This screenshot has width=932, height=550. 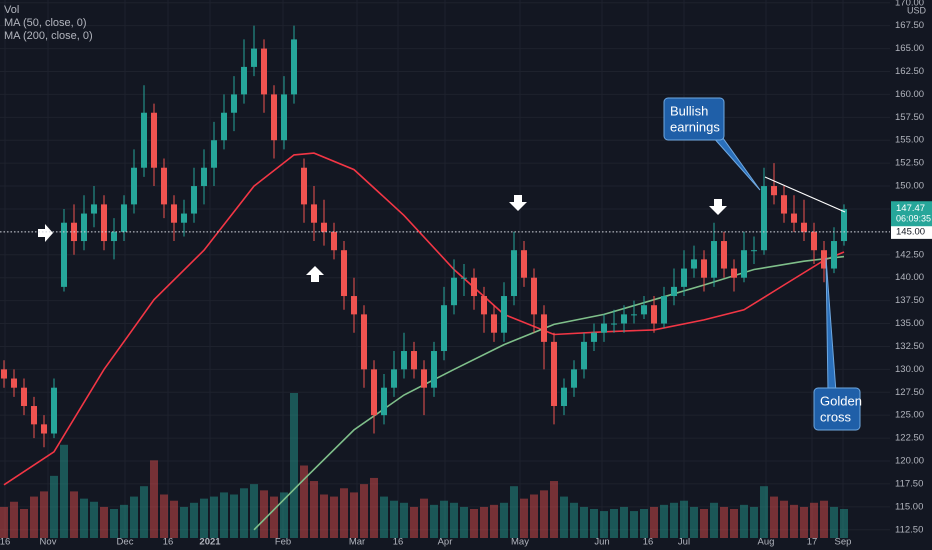 I want to click on arrows, so click(x=382, y=238).